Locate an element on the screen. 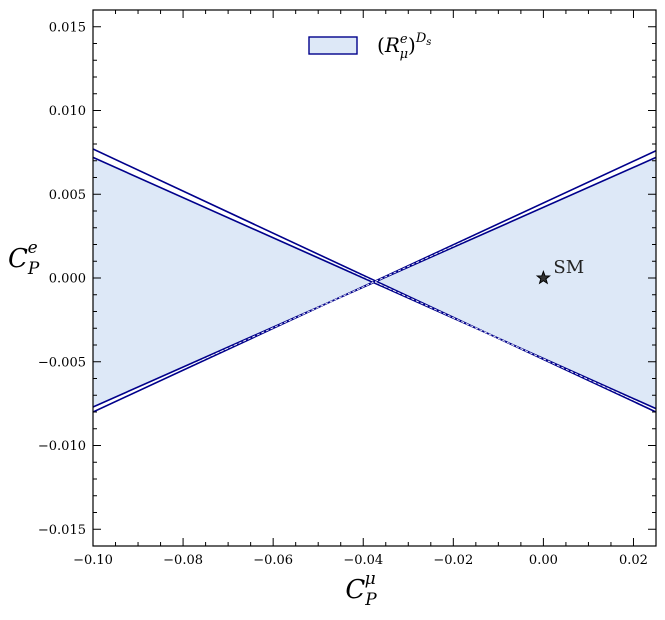  x-axis-title: CPμ is located at coordinates (361, 589).